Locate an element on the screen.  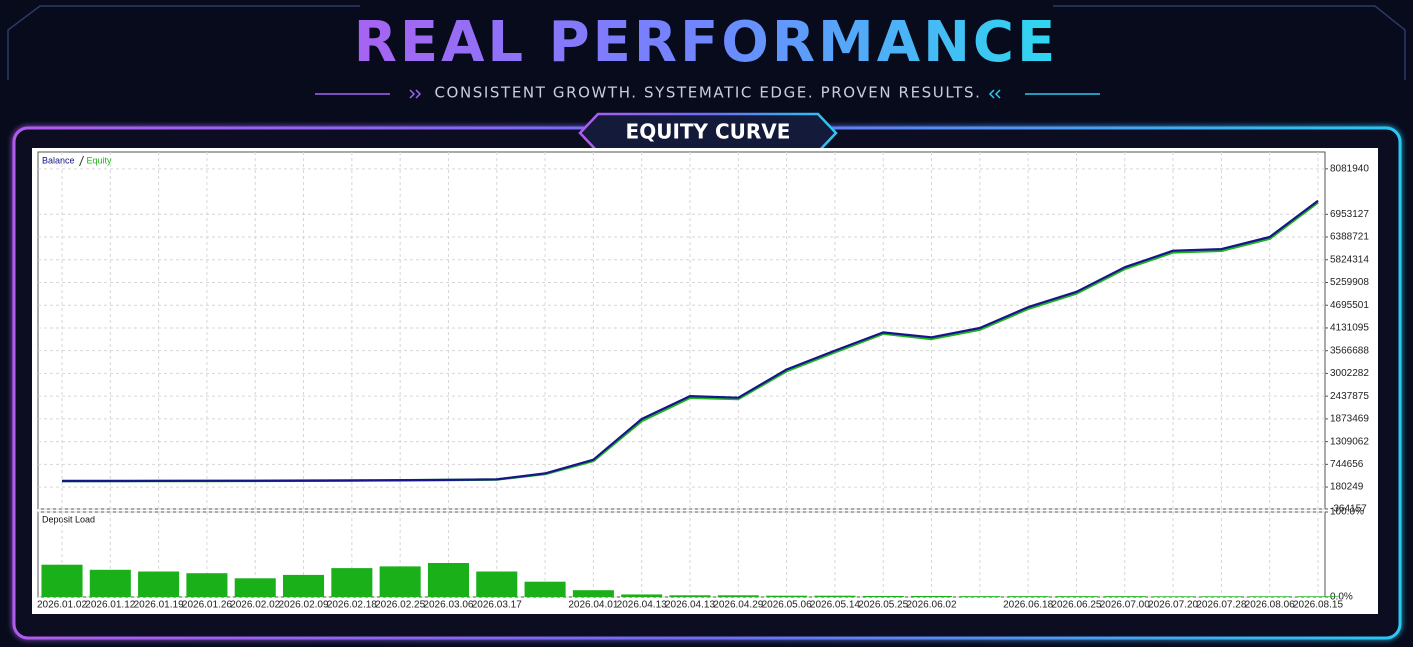
y-tick-label: 100.0% is located at coordinates (1347, 512).